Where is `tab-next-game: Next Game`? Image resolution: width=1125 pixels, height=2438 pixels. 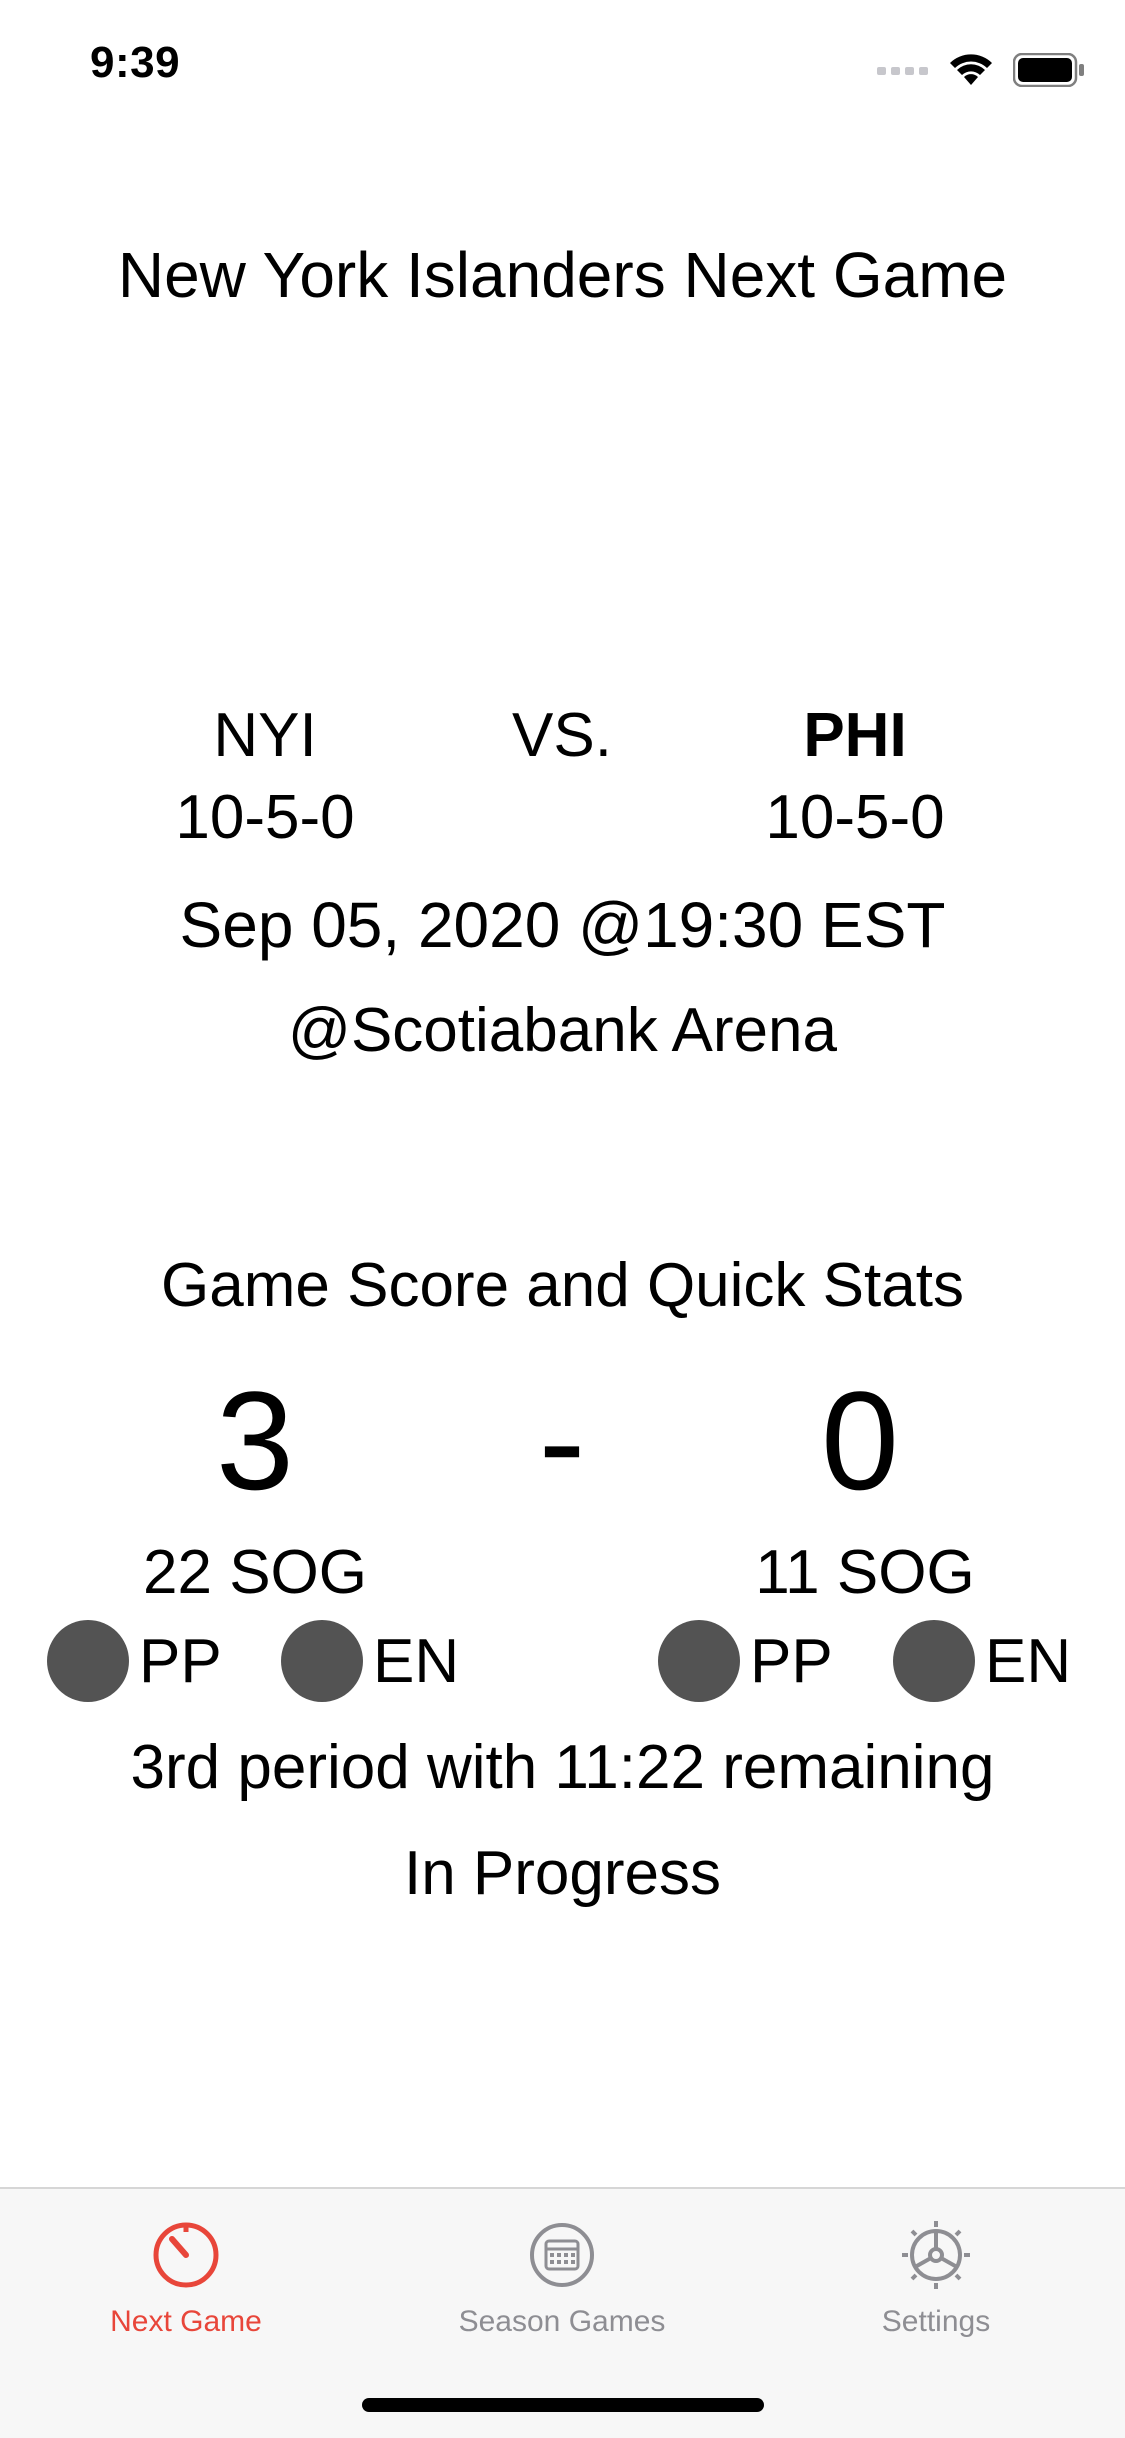 tab-next-game: Next Game is located at coordinates (186, 2279).